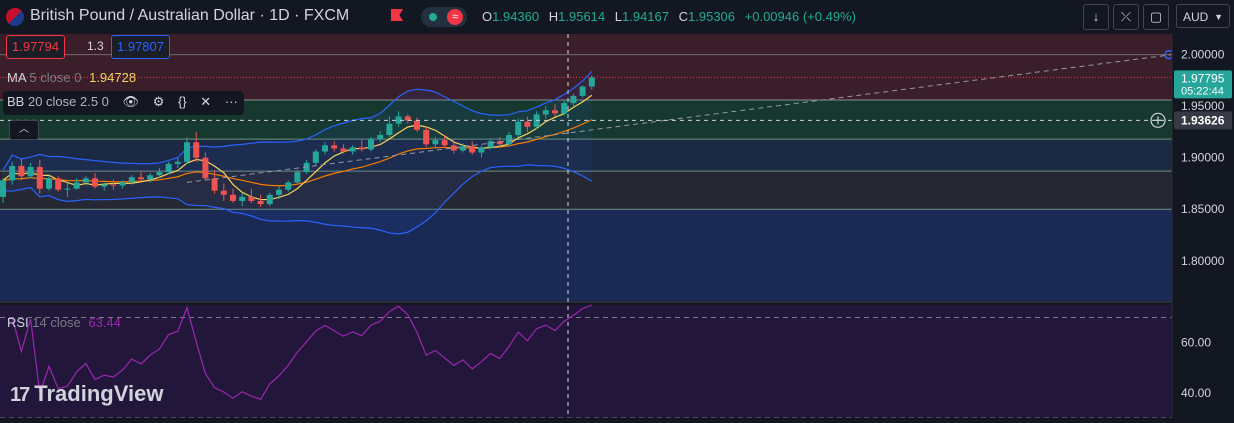 This screenshot has height=423, width=1234. I want to click on eye-icon: 👁, so click(131, 101).